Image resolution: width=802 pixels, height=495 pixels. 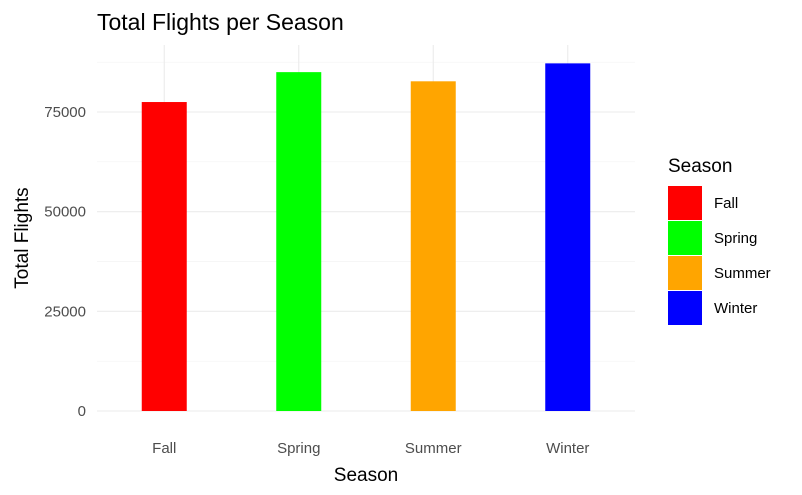 What do you see at coordinates (366, 475) in the screenshot?
I see `x-axis-title: Season` at bounding box center [366, 475].